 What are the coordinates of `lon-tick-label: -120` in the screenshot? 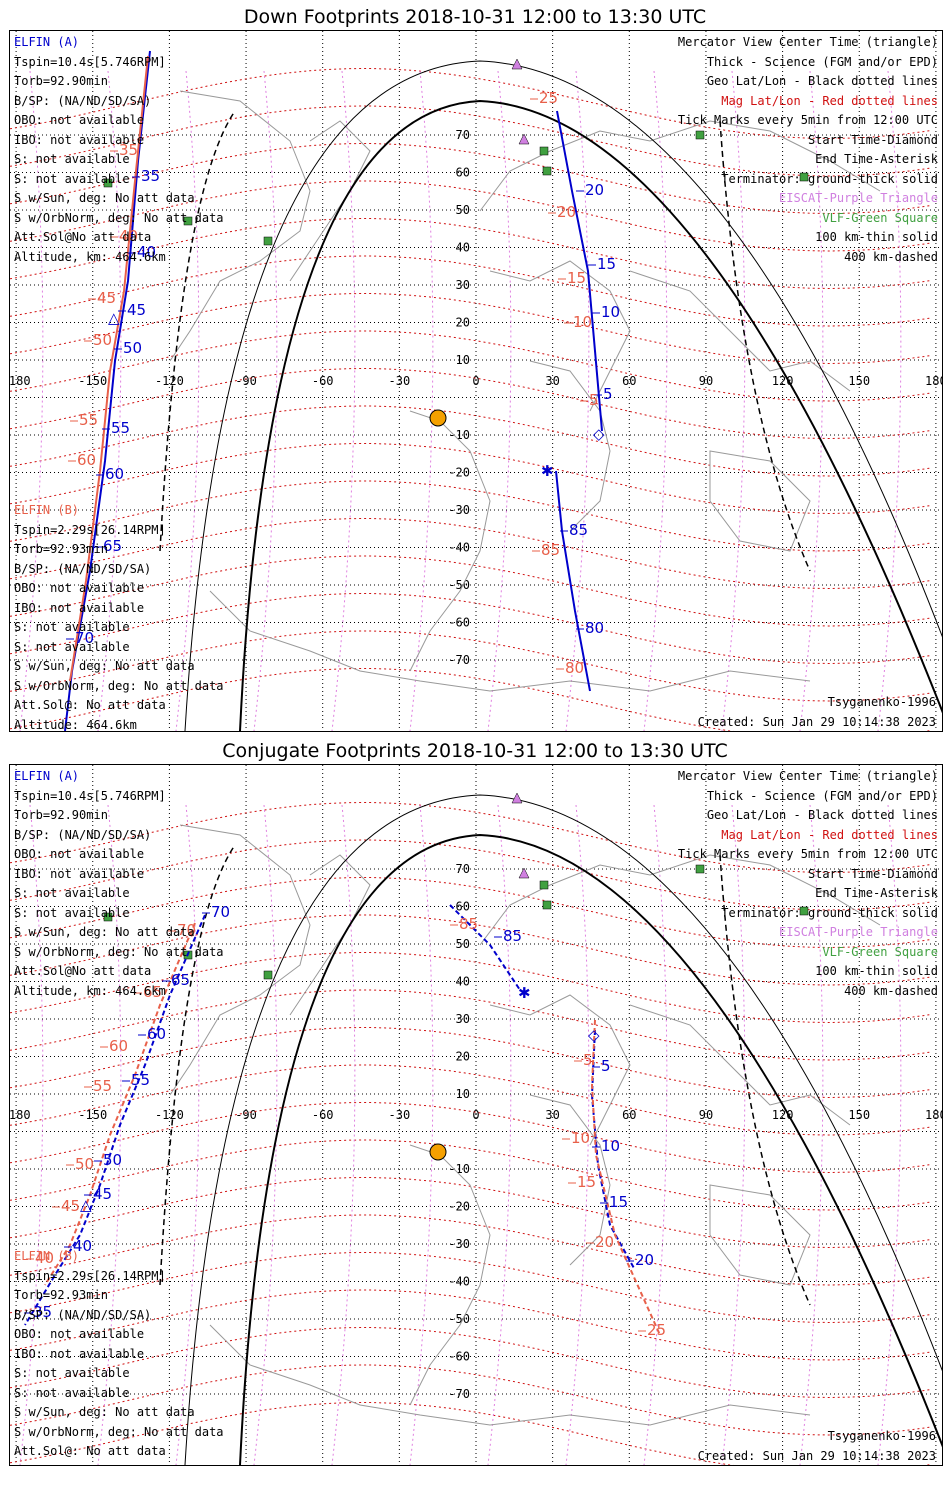 It's located at (169, 1115).